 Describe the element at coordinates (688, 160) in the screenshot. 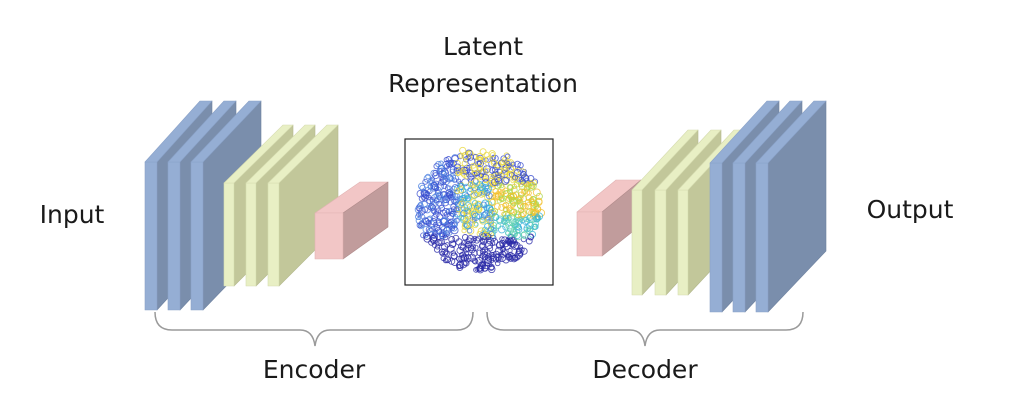

I see `decoder-green-slab-2-top` at that location.